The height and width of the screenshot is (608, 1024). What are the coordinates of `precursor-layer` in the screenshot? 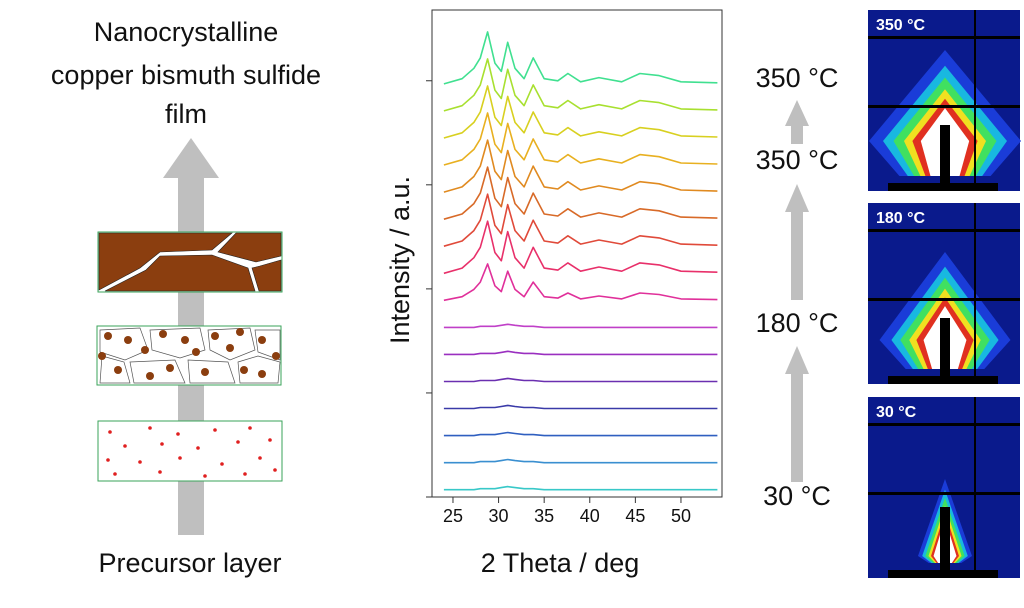 It's located at (190, 451).